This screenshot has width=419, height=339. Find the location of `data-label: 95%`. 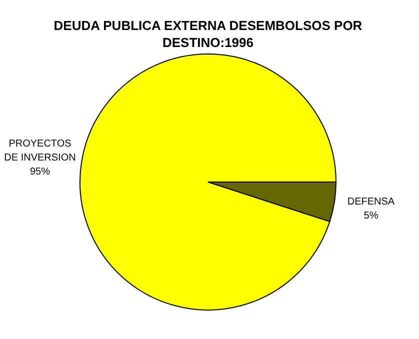

data-label: 95% is located at coordinates (40, 172).